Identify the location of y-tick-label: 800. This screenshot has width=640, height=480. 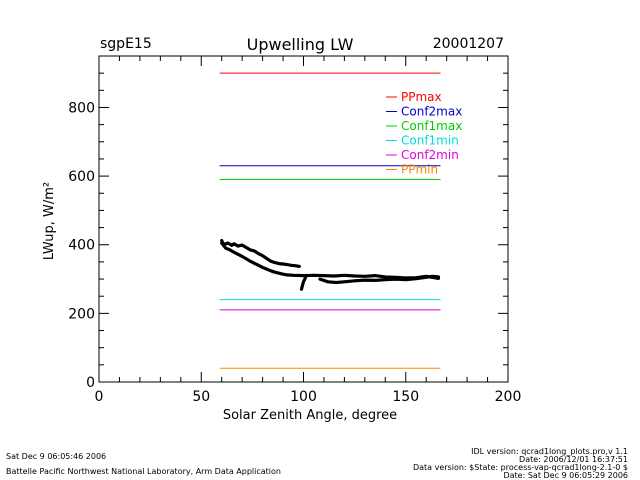
(81, 108).